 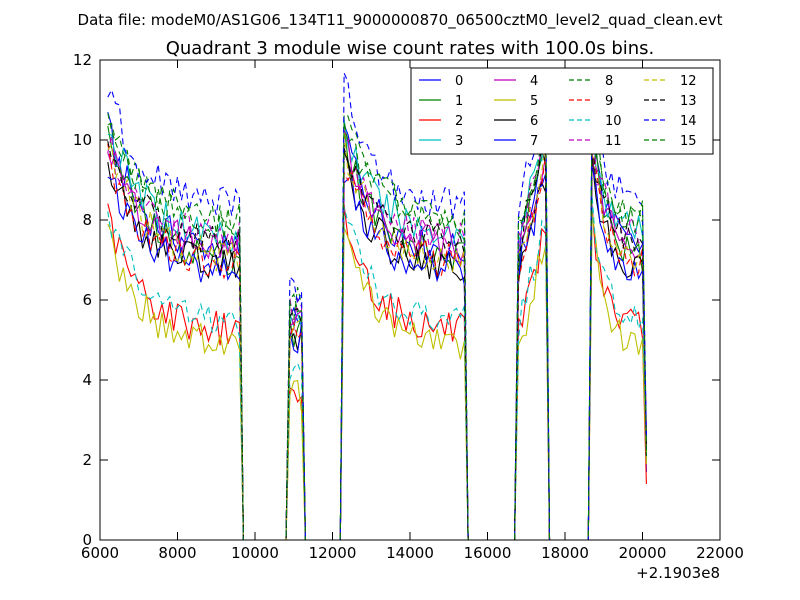 I want to click on legend-label: 15, so click(x=688, y=141).